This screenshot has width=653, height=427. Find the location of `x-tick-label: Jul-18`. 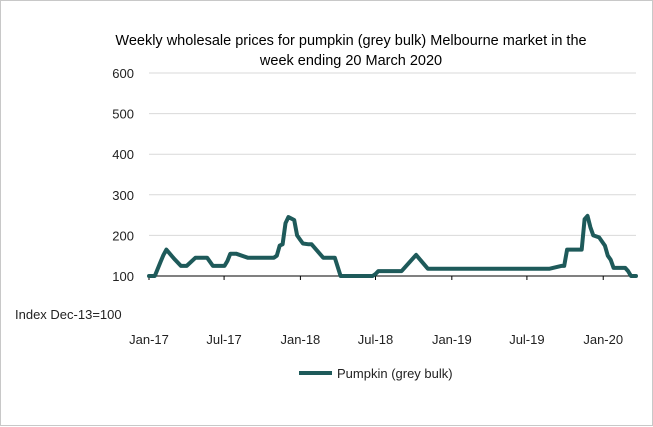

x-tick-label: Jul-18 is located at coordinates (375, 339).